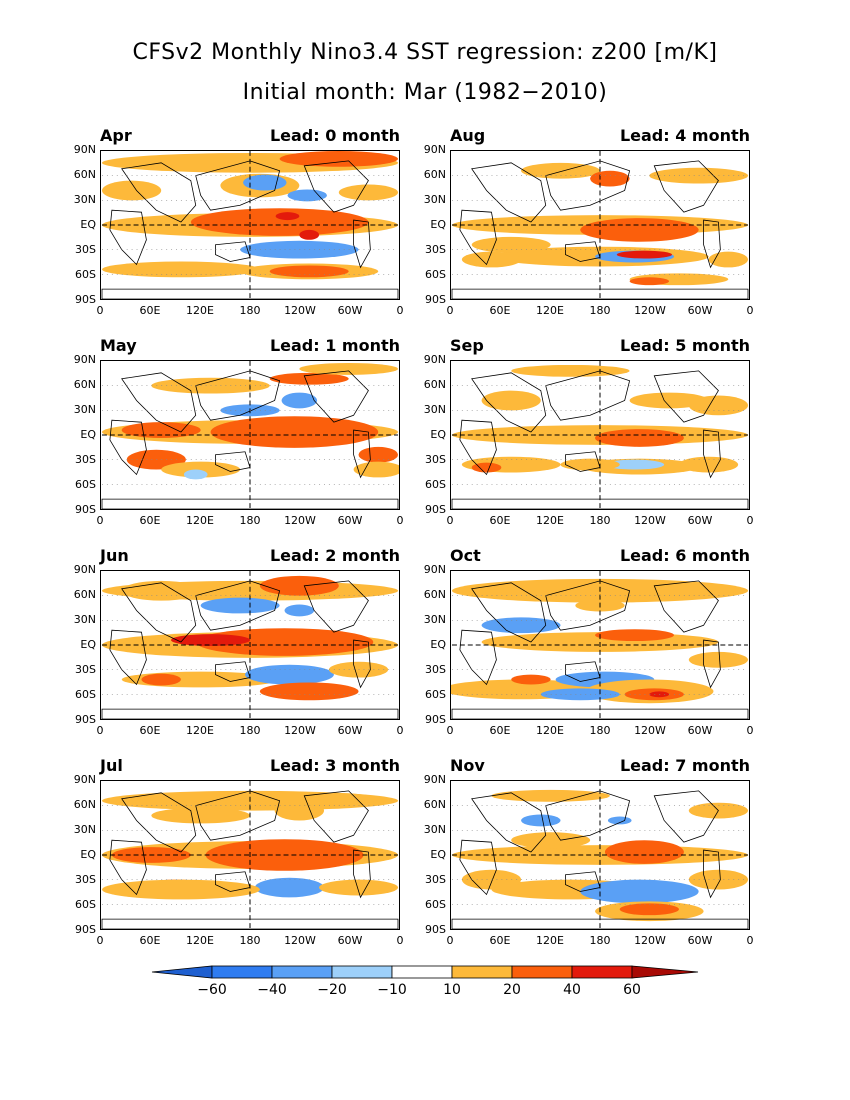 This screenshot has width=850, height=1100. What do you see at coordinates (684, 135) in the screenshot?
I see `panel-lead-label: Lead: 4 month` at bounding box center [684, 135].